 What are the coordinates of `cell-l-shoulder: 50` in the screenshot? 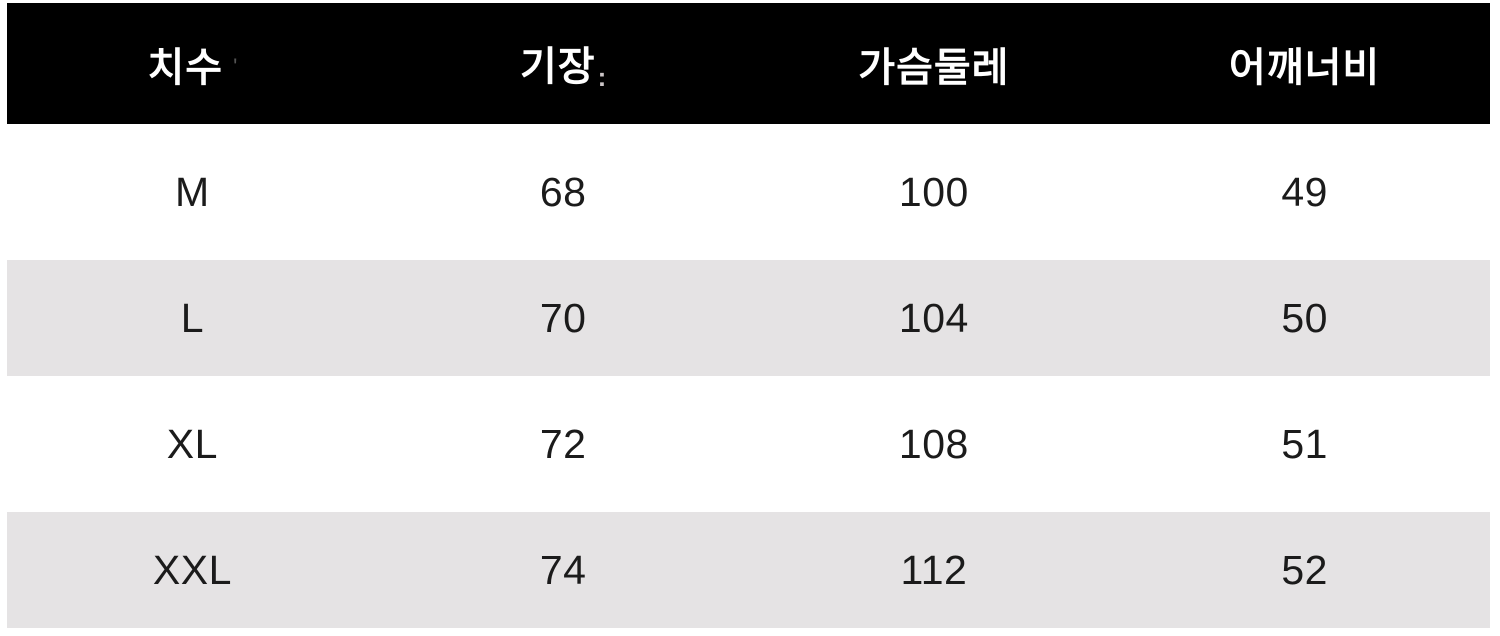 It's located at (1304, 318).